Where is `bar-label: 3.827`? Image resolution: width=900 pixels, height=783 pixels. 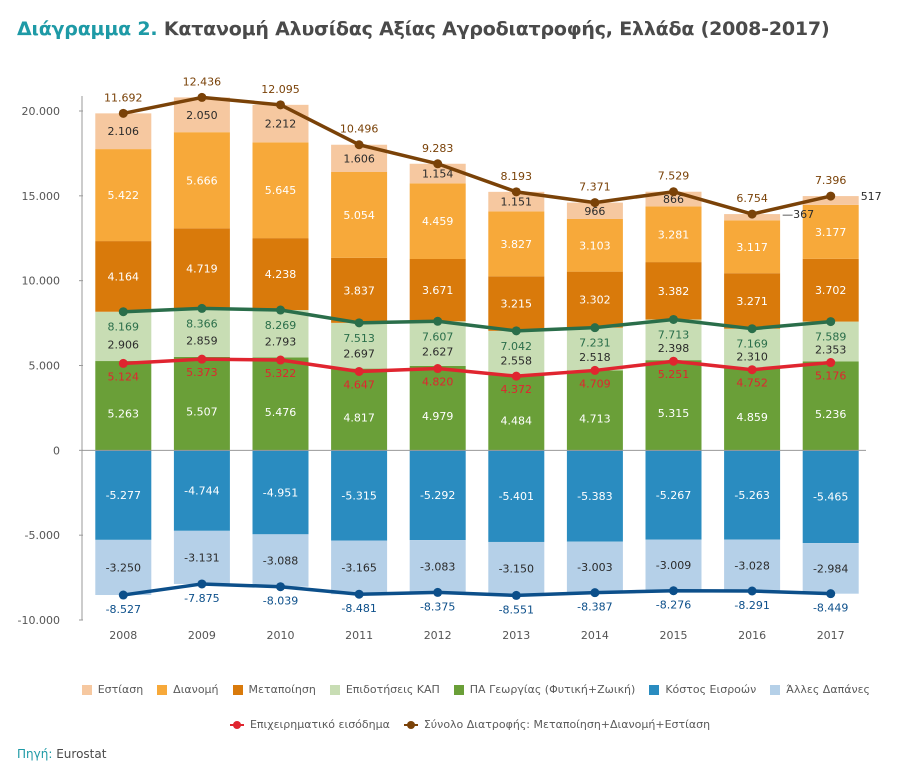 bar-label: 3.827 is located at coordinates (517, 244).